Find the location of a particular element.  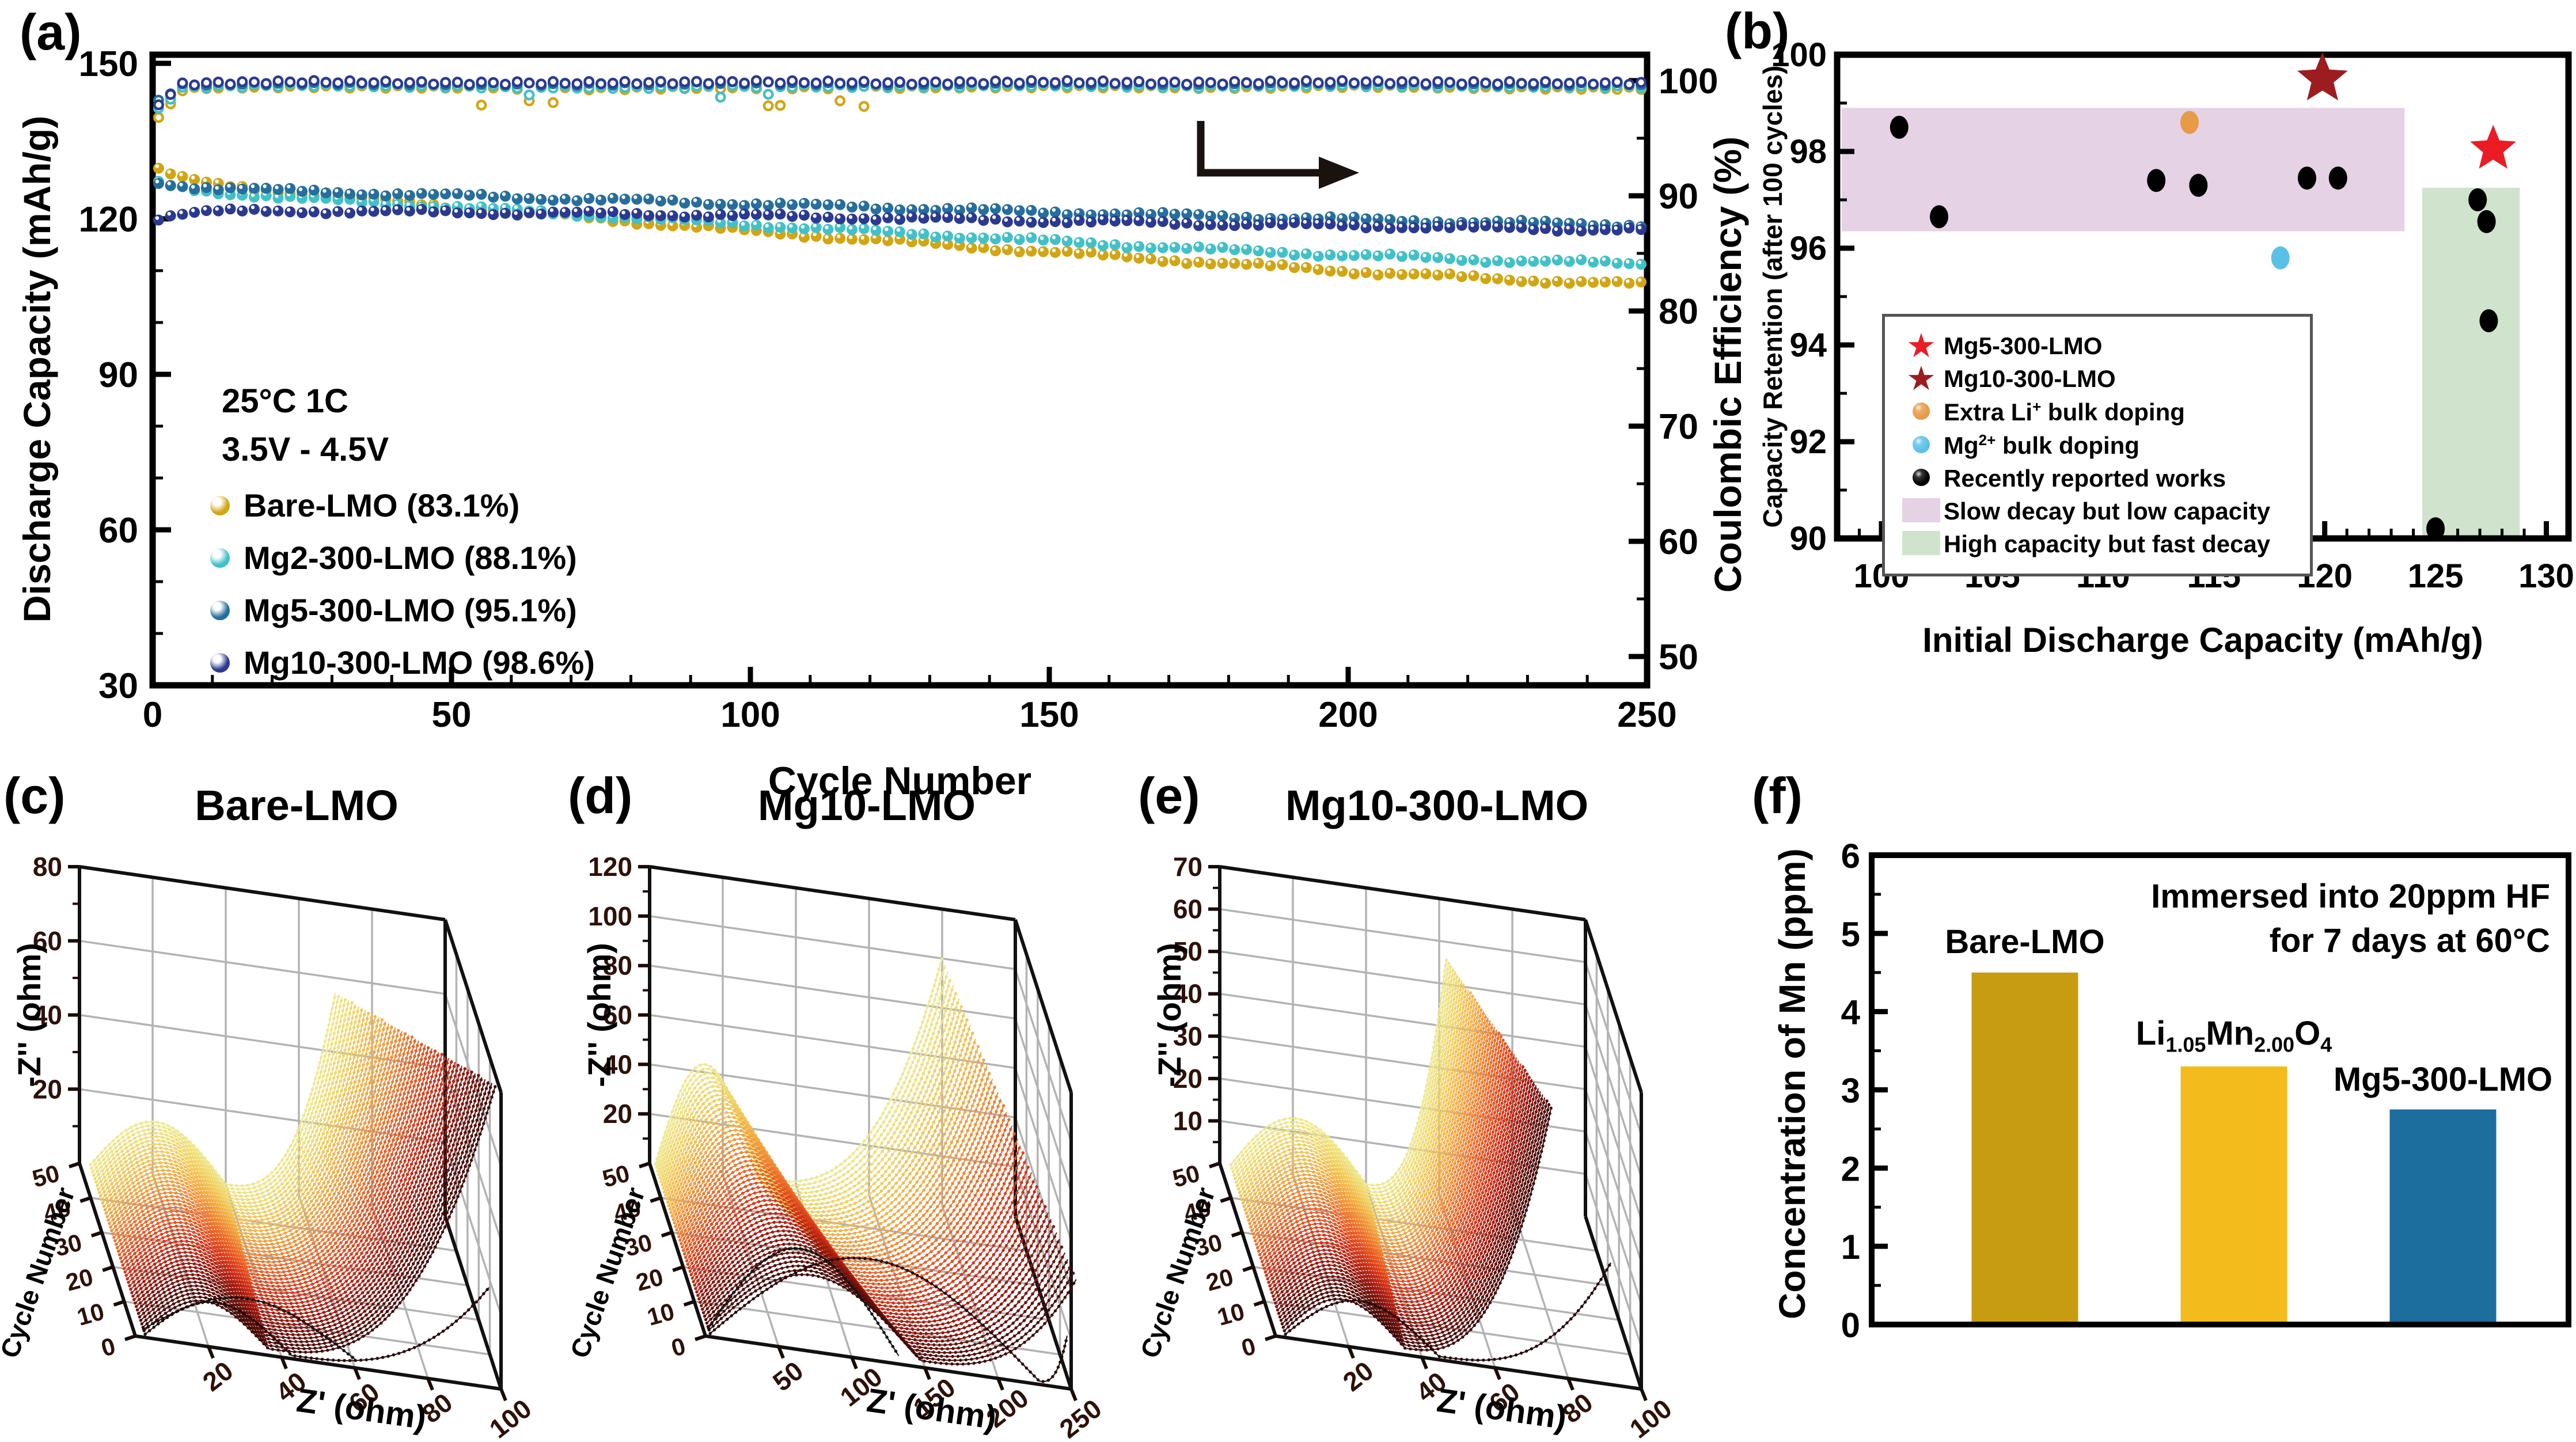

a-series-efficiency-Mg10-300-LMO is located at coordinates (900, 93).